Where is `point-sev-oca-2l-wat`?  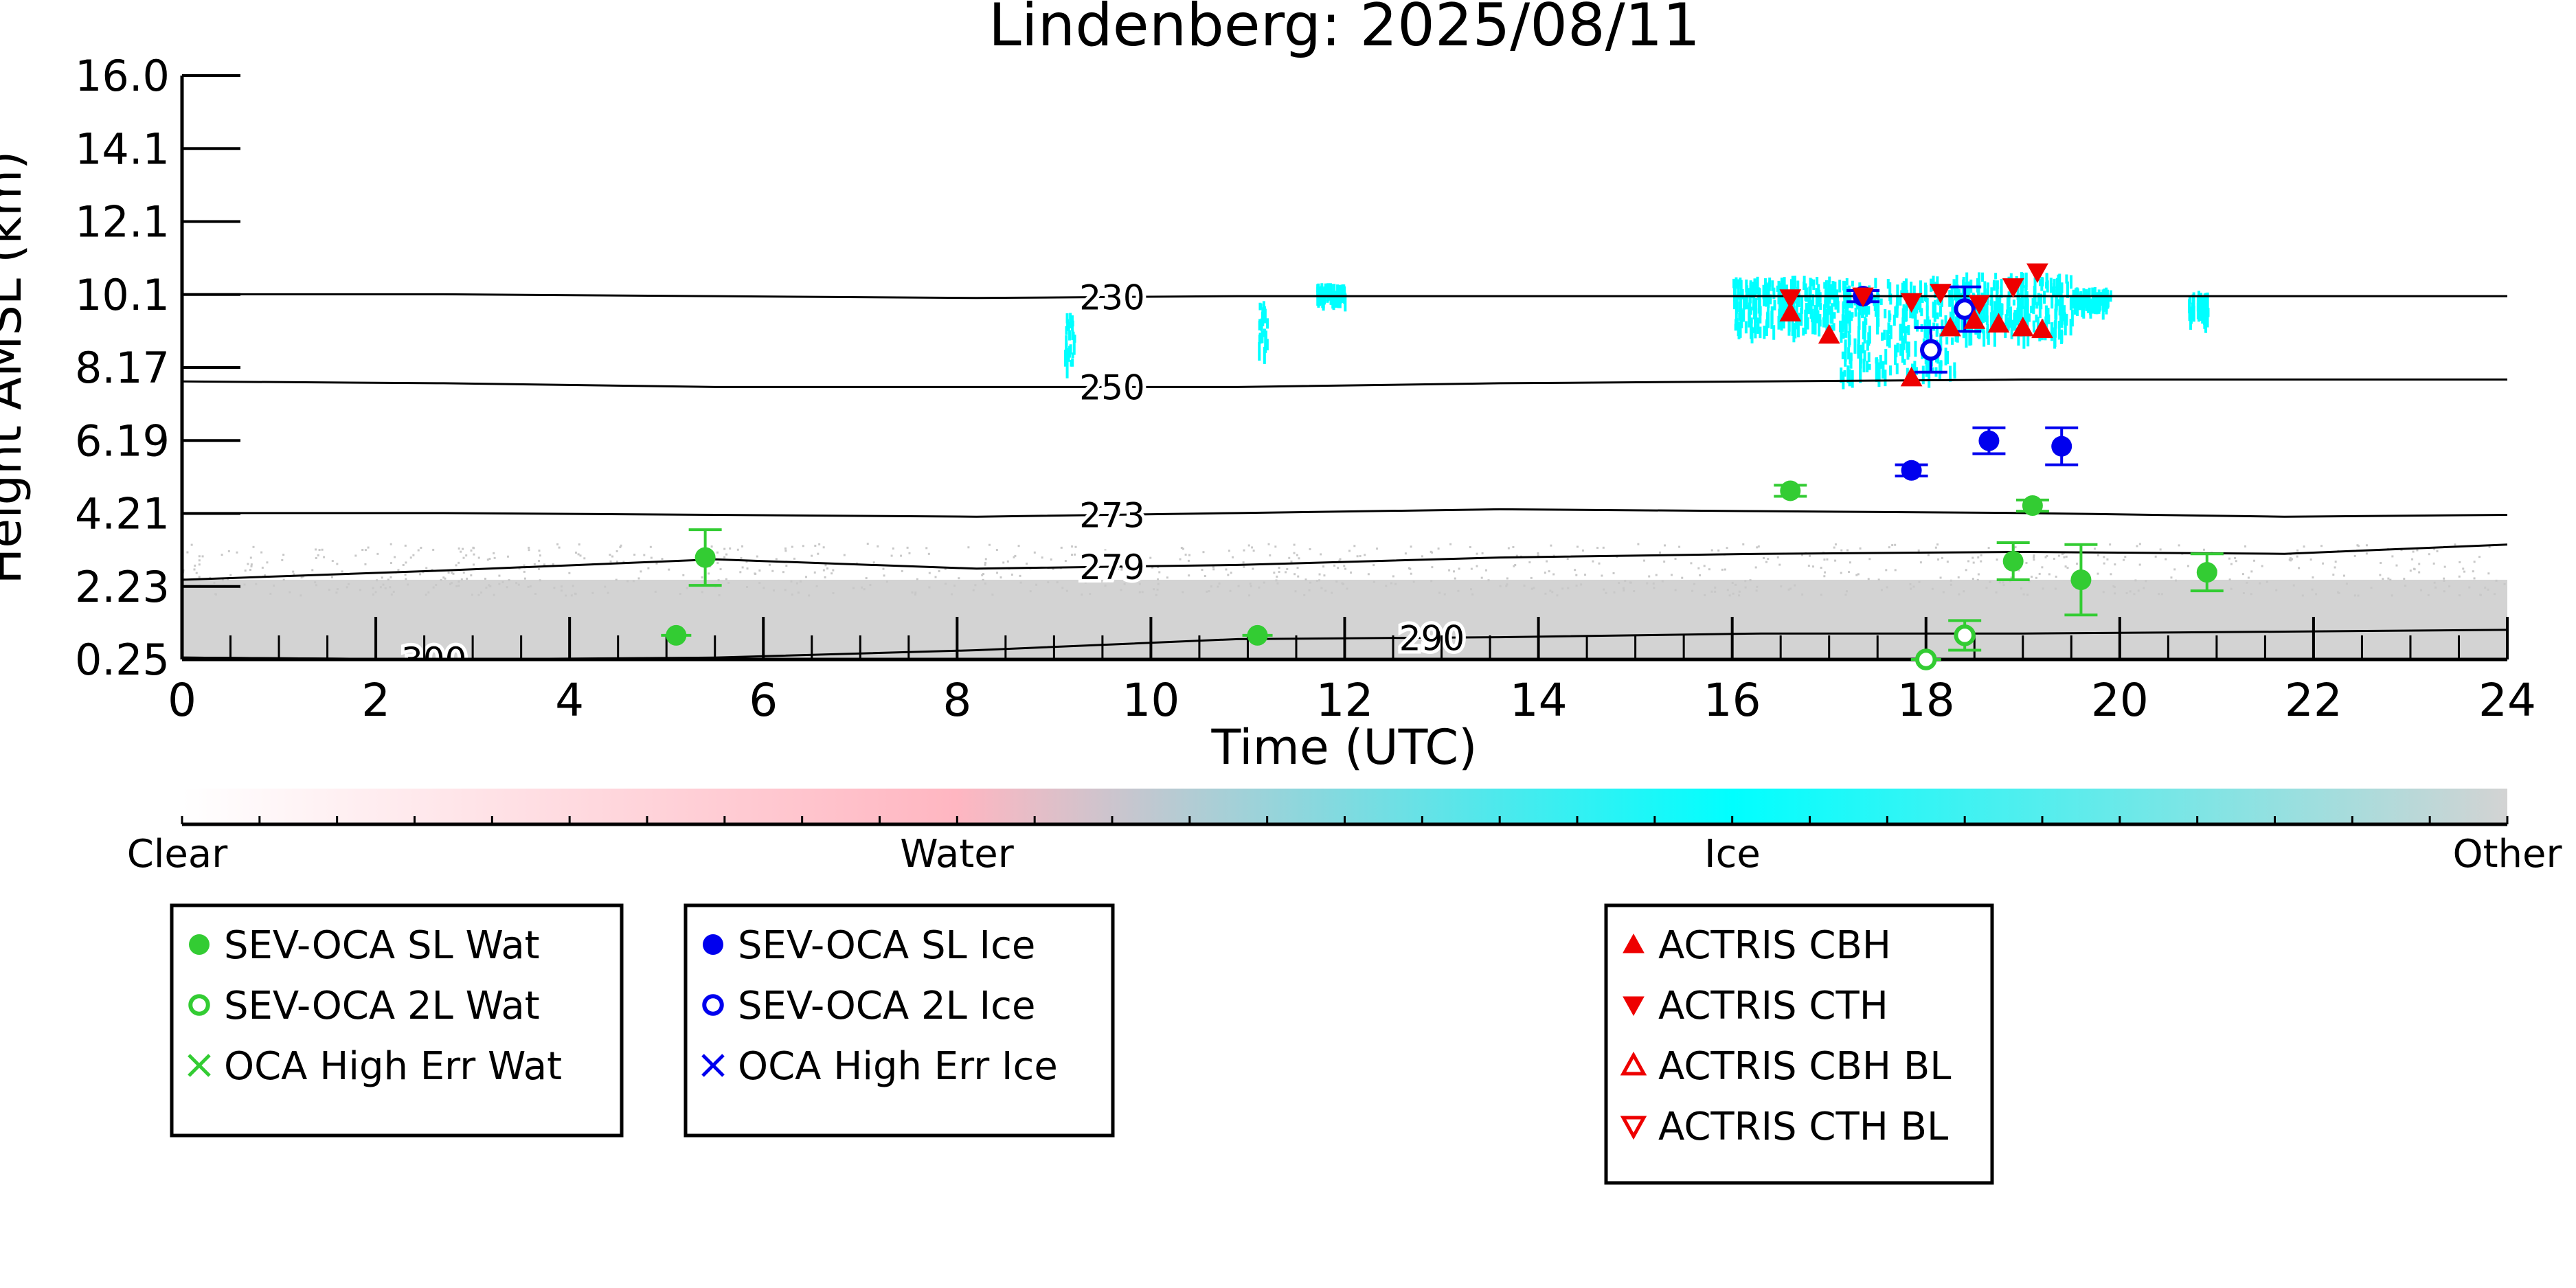 point-sev-oca-2l-wat is located at coordinates (1965, 635).